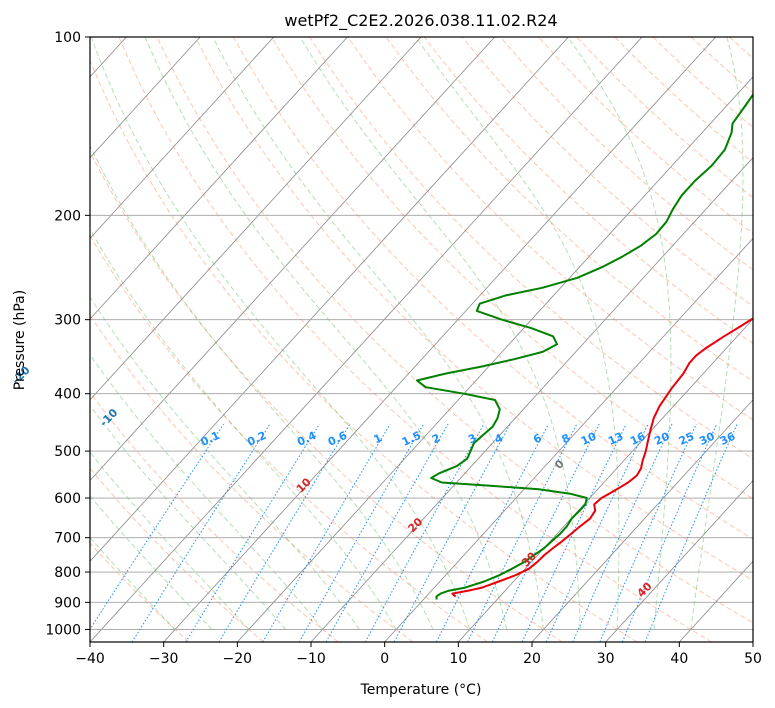  Describe the element at coordinates (67, 452) in the screenshot. I see `y-tick-label: 500` at that location.